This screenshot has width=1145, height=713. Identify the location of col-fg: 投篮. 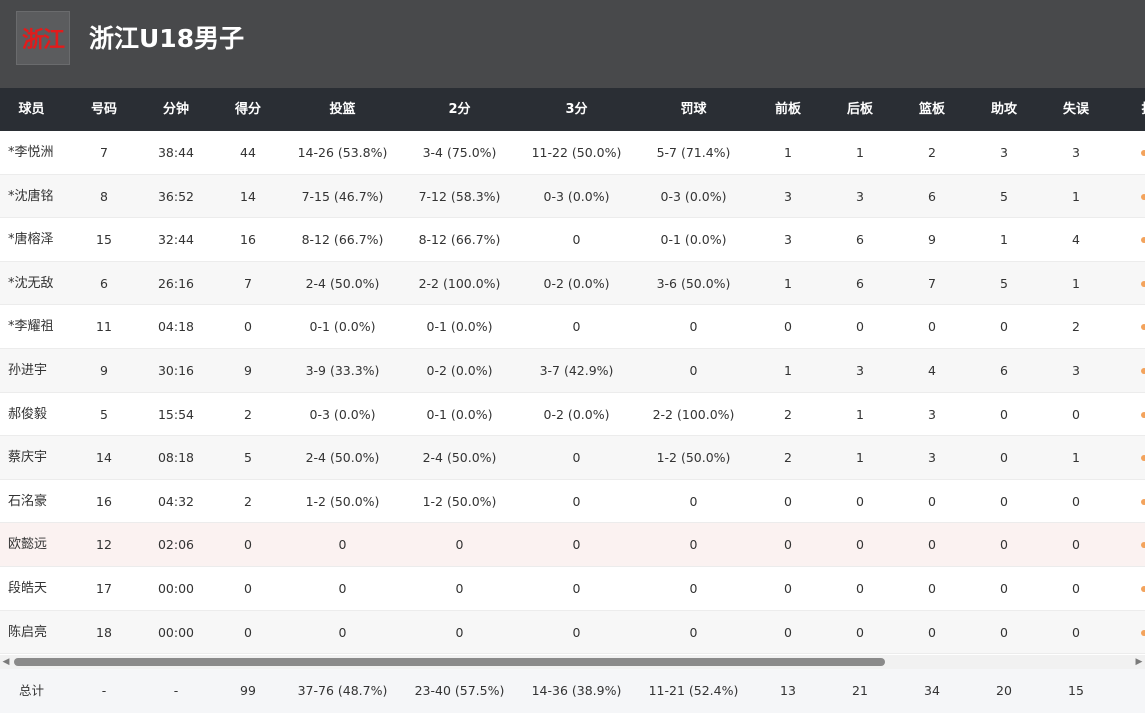
(342, 109).